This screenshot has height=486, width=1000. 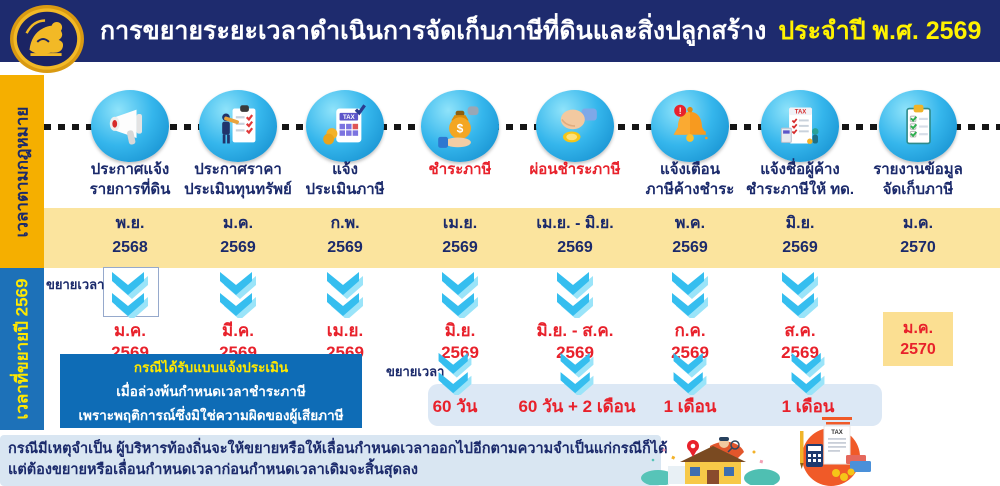 I want to click on megaphone-icon, so click(x=125, y=127).